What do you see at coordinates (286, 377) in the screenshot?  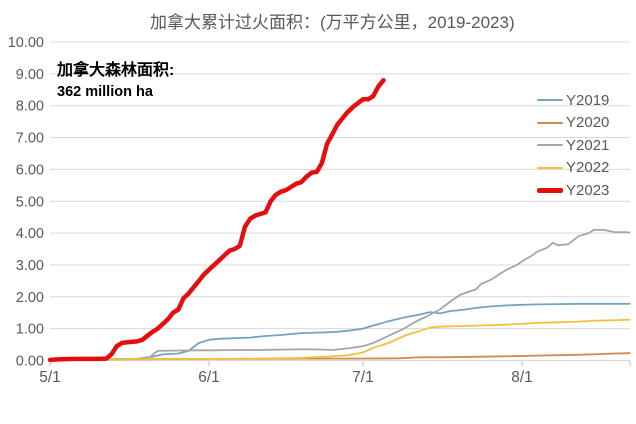 I see `x-axis-labels: 5/1 6/1 7/1 8/1` at bounding box center [286, 377].